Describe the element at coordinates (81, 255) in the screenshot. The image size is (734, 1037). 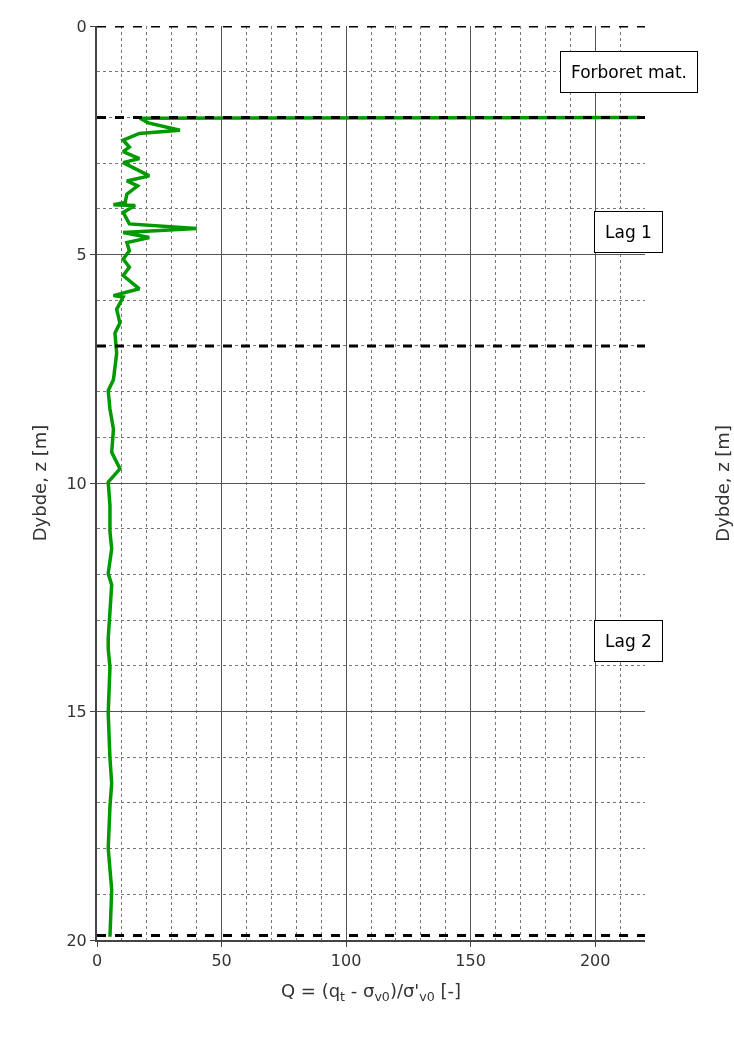
I see `y-tick-label: 5` at that location.